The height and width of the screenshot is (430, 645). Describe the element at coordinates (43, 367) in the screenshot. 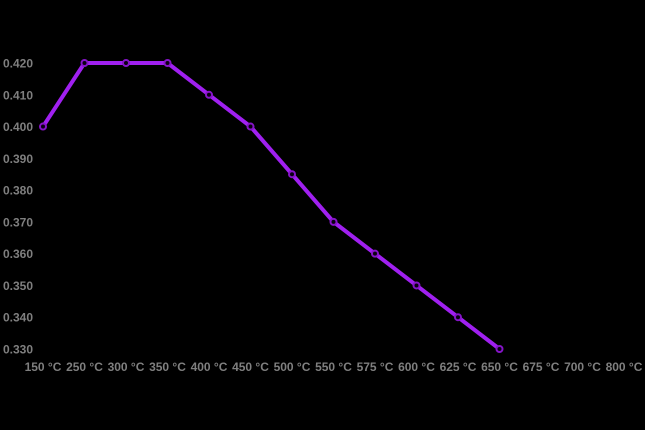

I see `x-tick-label: 150 °C` at that location.